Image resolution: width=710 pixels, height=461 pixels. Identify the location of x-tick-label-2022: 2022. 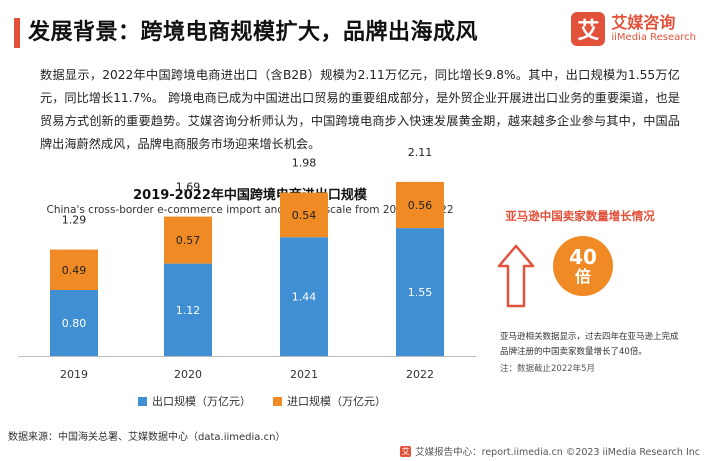
(420, 374).